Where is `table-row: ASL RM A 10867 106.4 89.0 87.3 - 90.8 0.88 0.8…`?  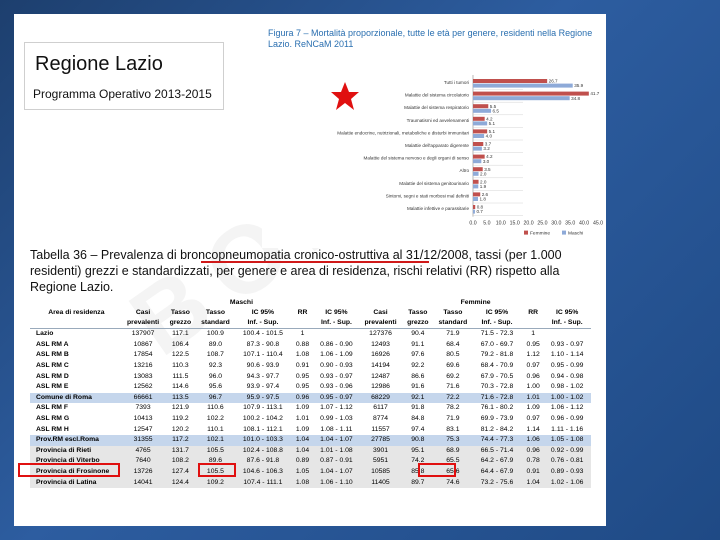
table-row: ASL RM A 10867 106.4 89.0 87.3 - 90.8 0.88 0.8… is located at coordinates (310, 345).